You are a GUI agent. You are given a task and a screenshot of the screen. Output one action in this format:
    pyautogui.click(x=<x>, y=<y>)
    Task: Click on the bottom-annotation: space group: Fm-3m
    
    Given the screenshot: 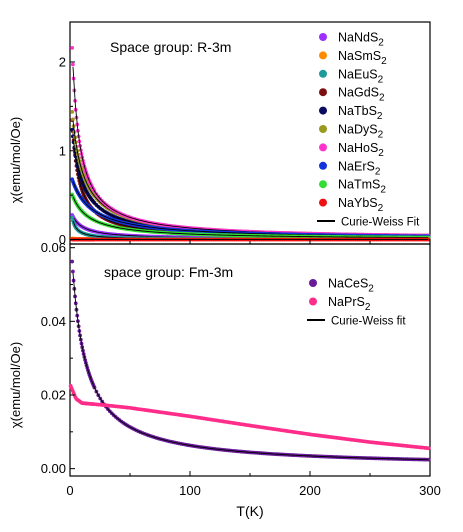 What is the action you would take?
    pyautogui.click(x=168, y=272)
    